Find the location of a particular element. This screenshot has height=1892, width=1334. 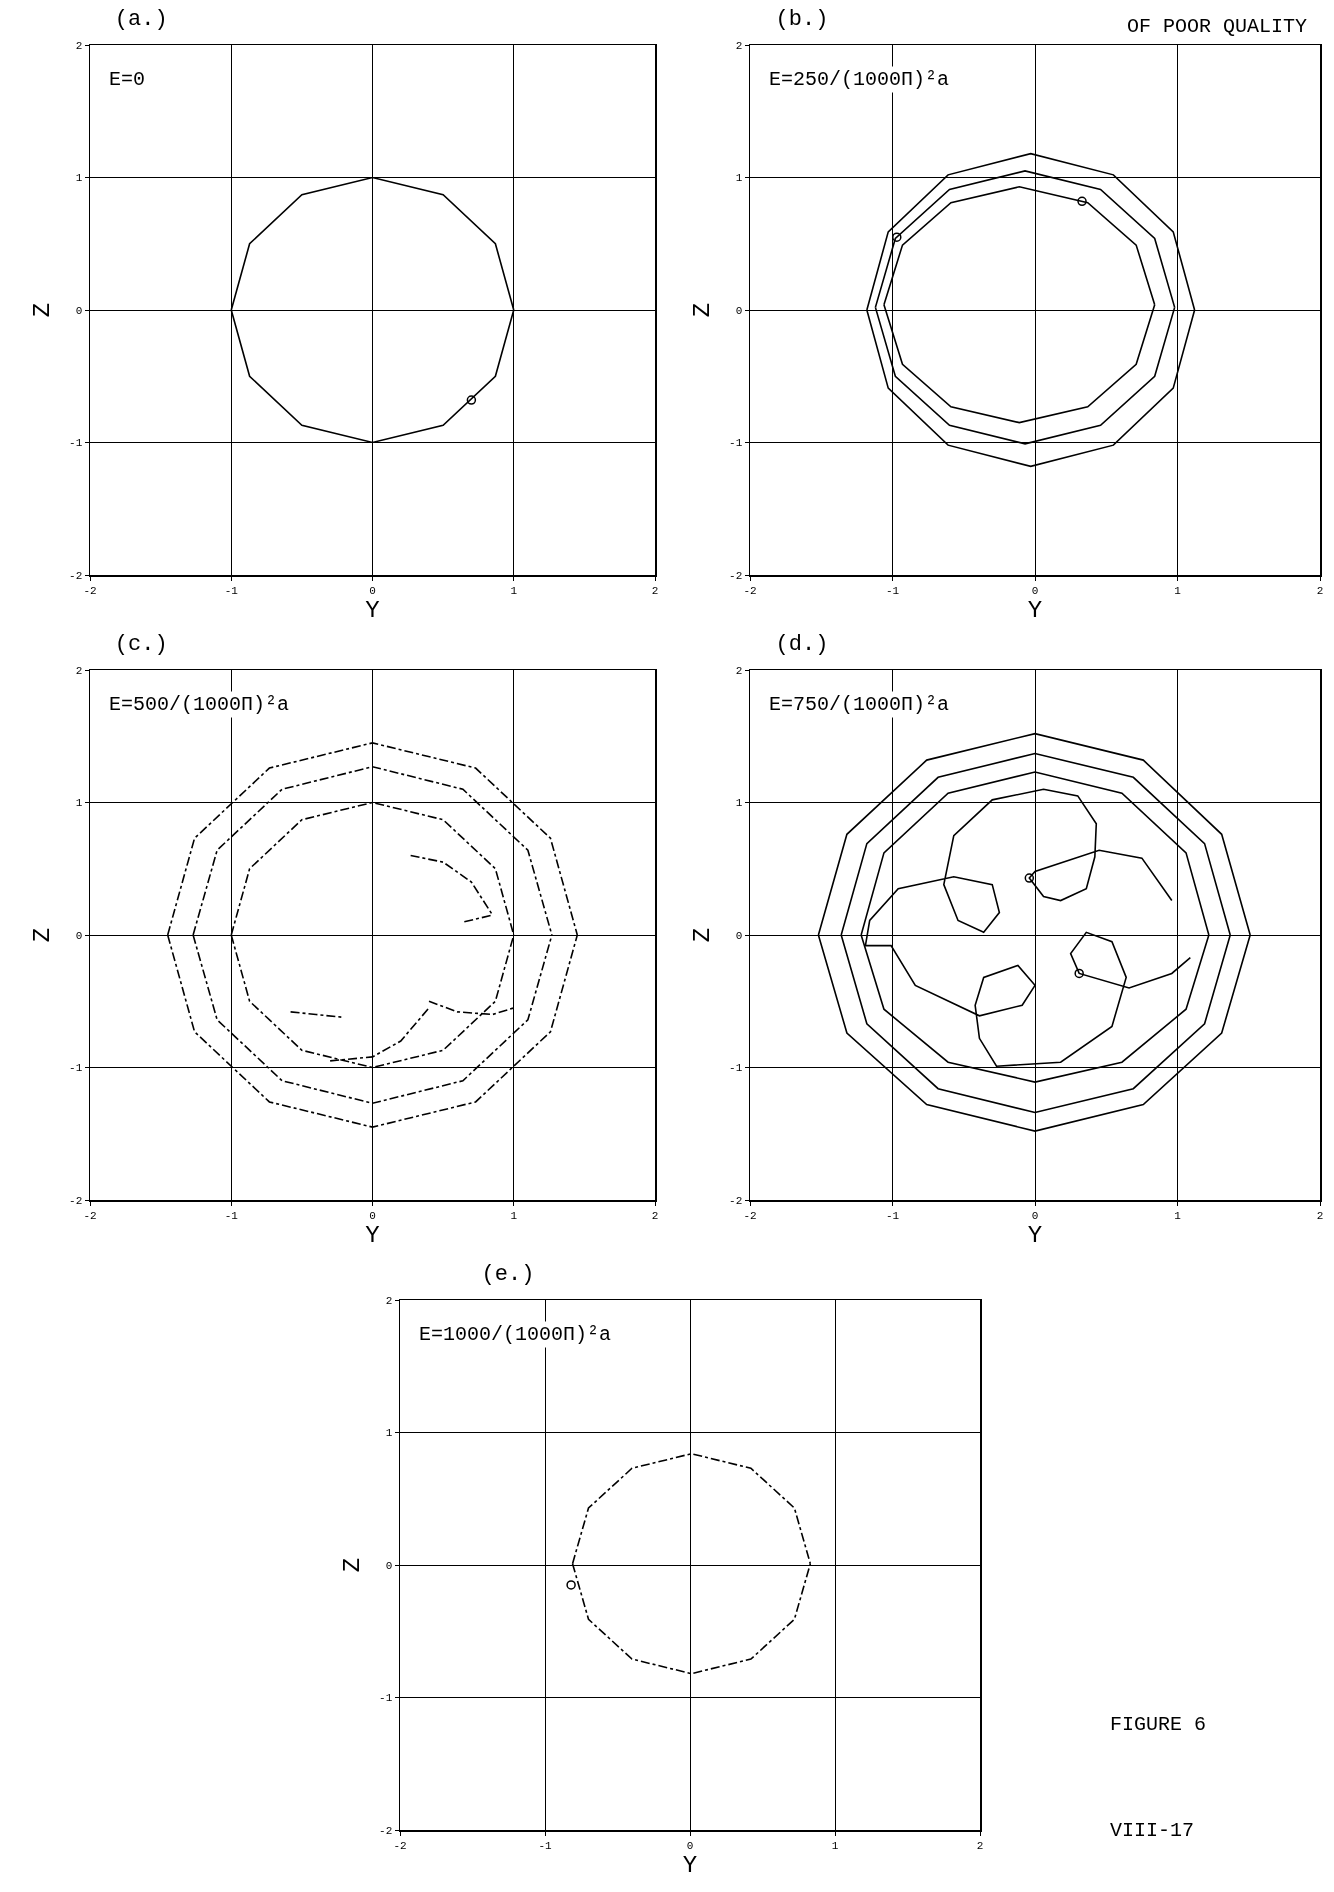

text: VIII-17 is located at coordinates (1152, 1830).